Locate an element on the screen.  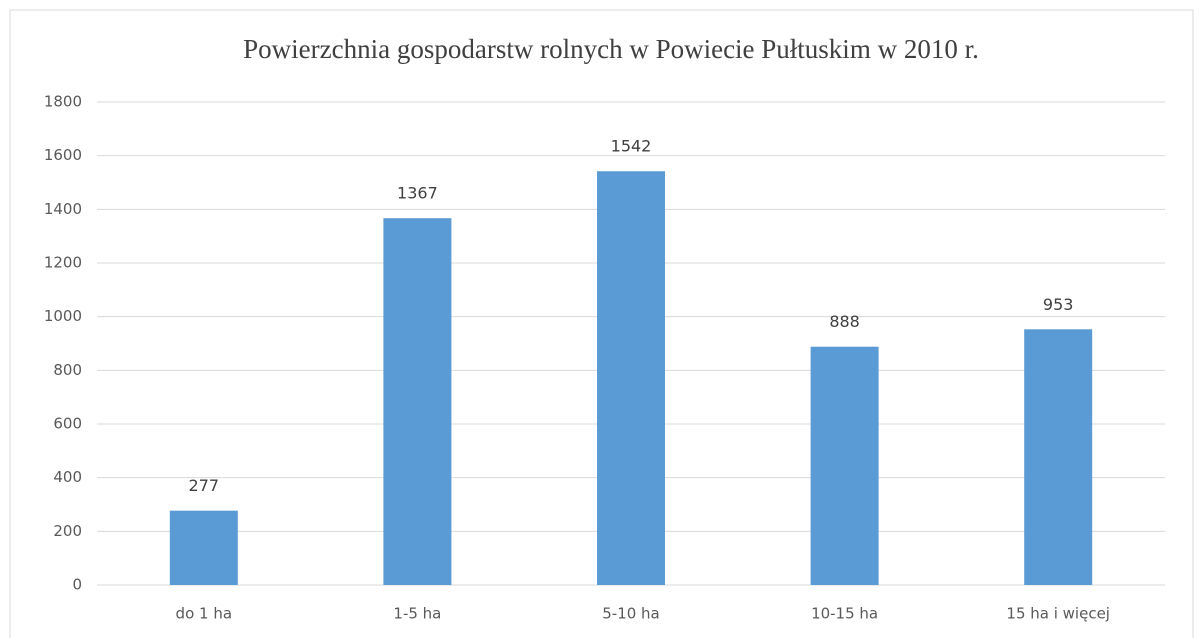
y-tick-label: 1400 is located at coordinates (63, 209).